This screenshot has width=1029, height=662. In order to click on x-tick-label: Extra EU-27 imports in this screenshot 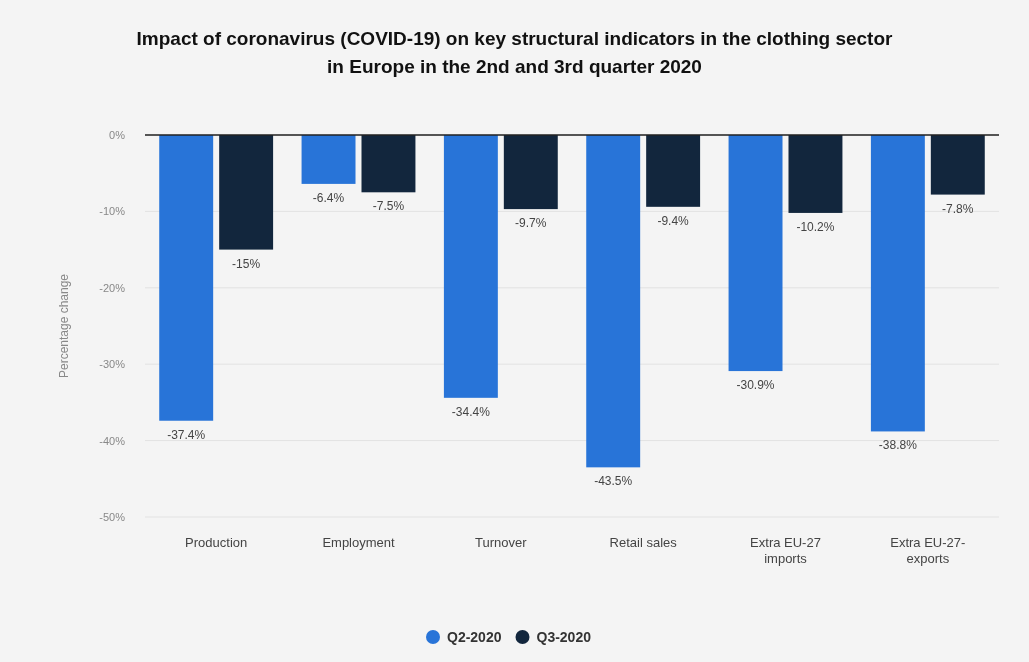, I will do `click(785, 550)`.